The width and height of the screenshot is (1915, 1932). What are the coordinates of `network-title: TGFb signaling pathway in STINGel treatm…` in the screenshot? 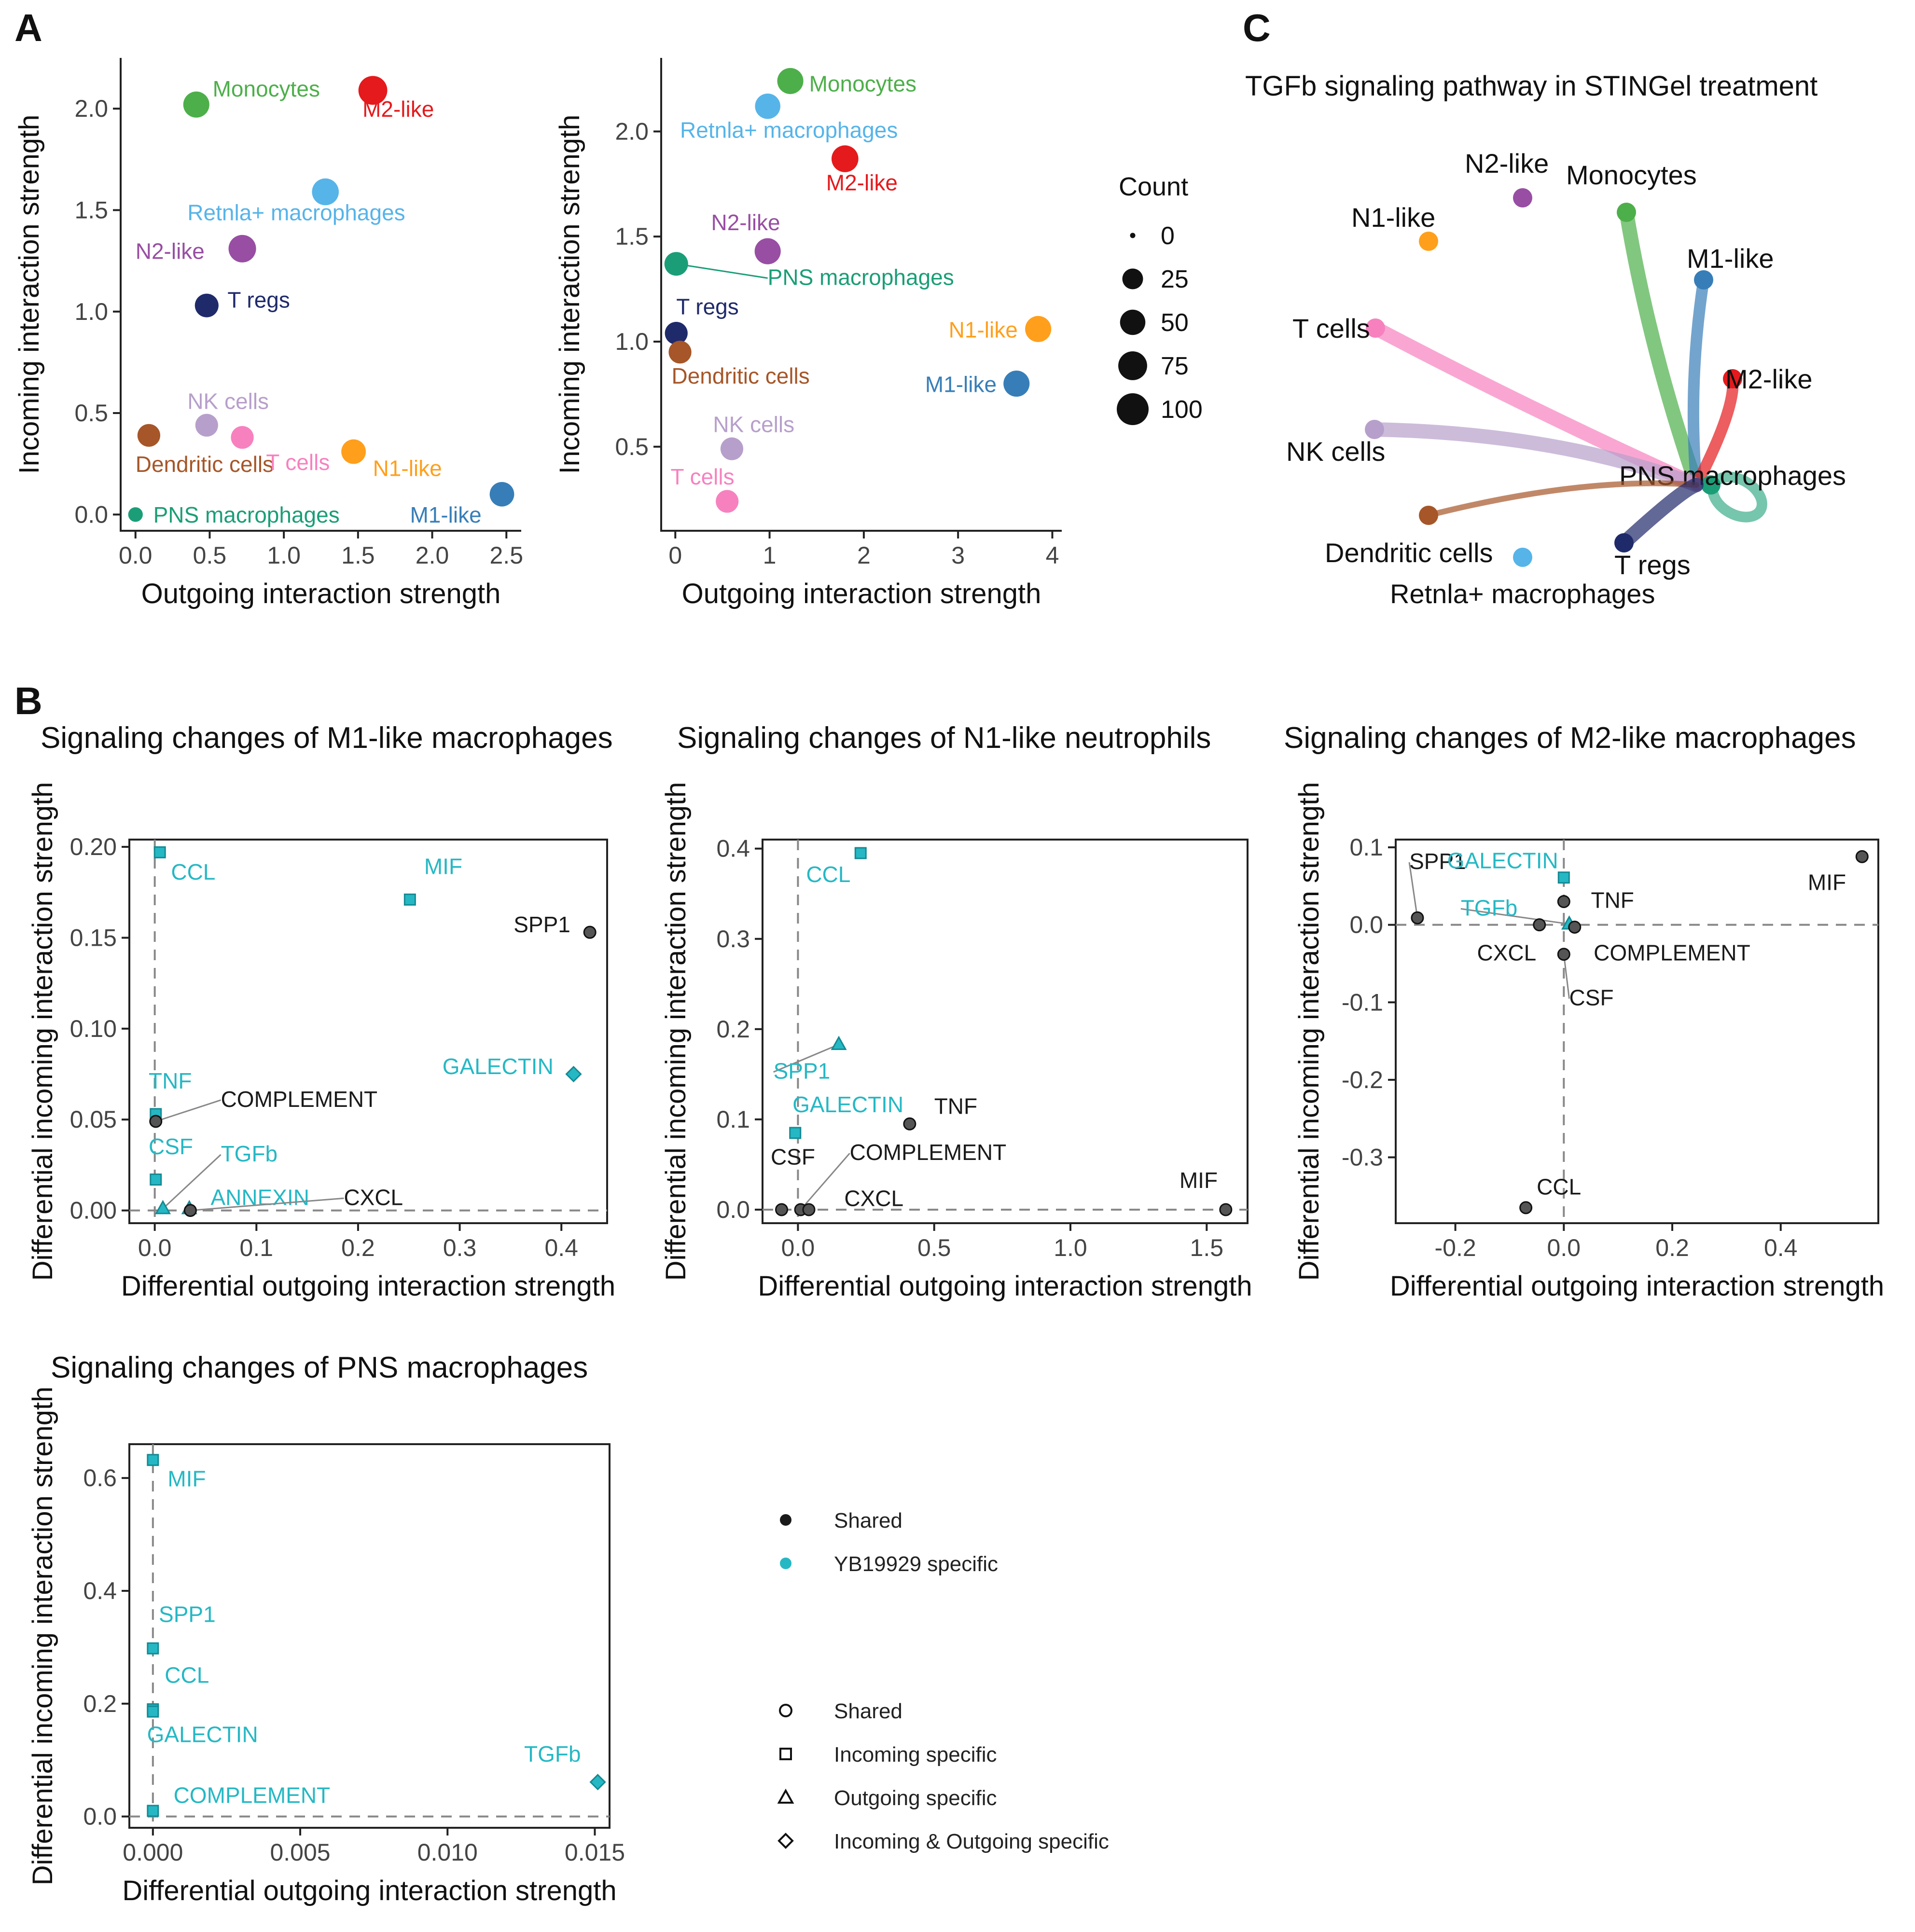 It's located at (1531, 86).